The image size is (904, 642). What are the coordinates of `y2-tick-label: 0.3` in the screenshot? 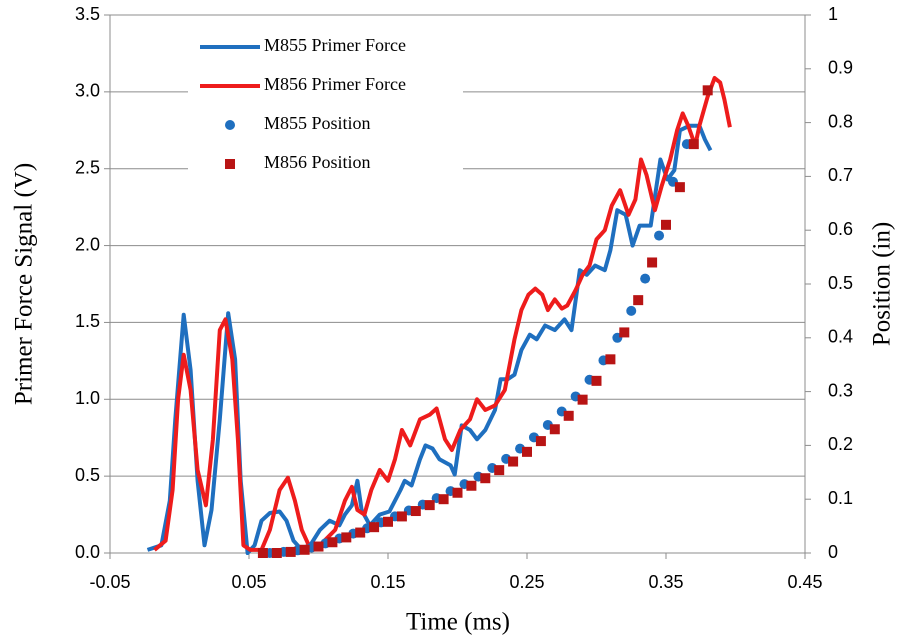 It's located at (840, 390).